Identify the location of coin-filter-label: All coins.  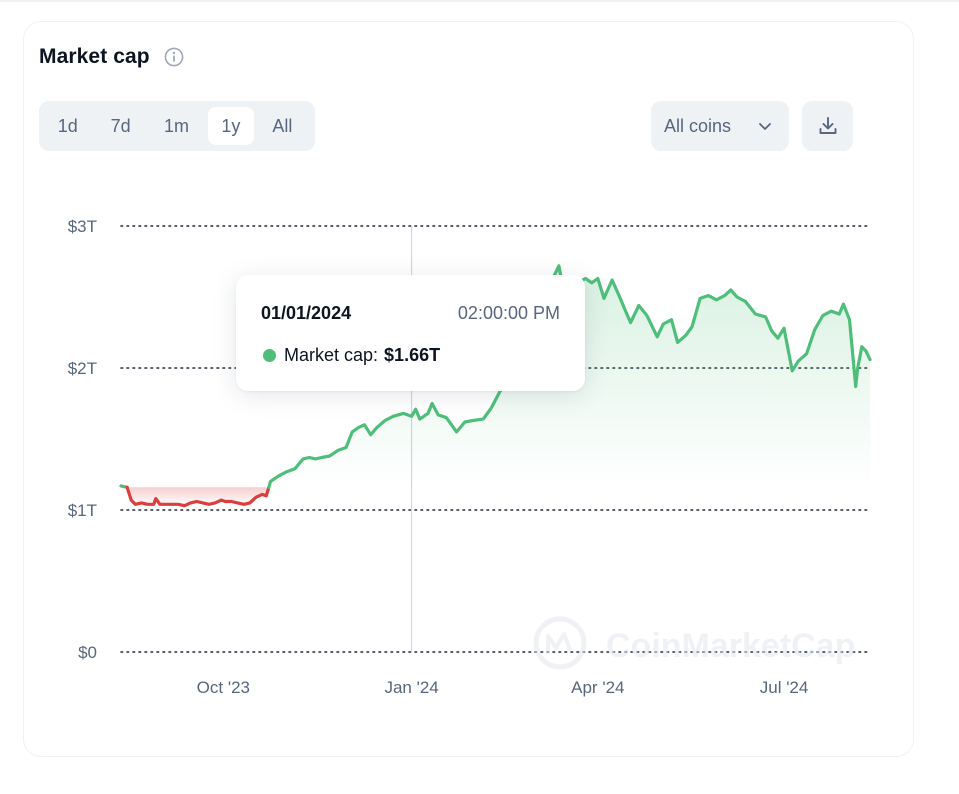
(698, 125).